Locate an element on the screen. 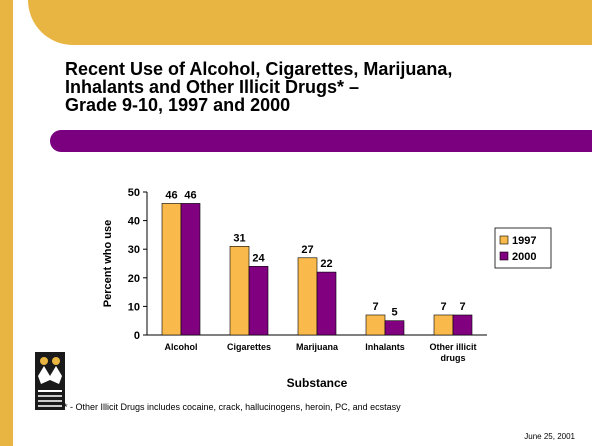 The width and height of the screenshot is (592, 446). bar-value-label: 24 is located at coordinates (258, 258).